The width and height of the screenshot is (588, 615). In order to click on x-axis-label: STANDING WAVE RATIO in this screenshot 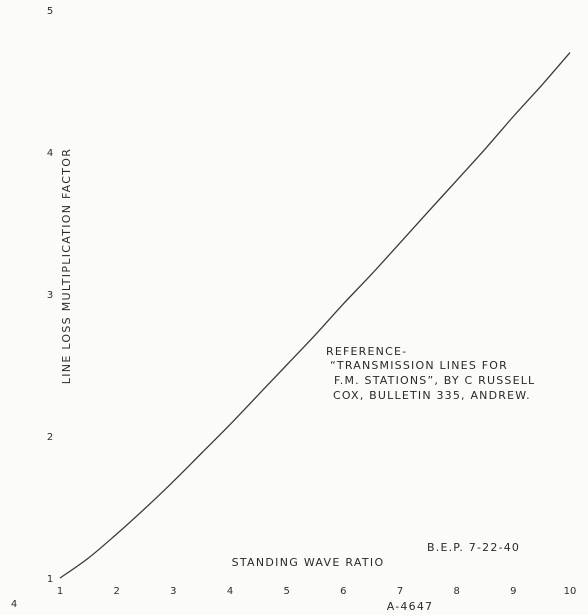, I will do `click(308, 562)`.